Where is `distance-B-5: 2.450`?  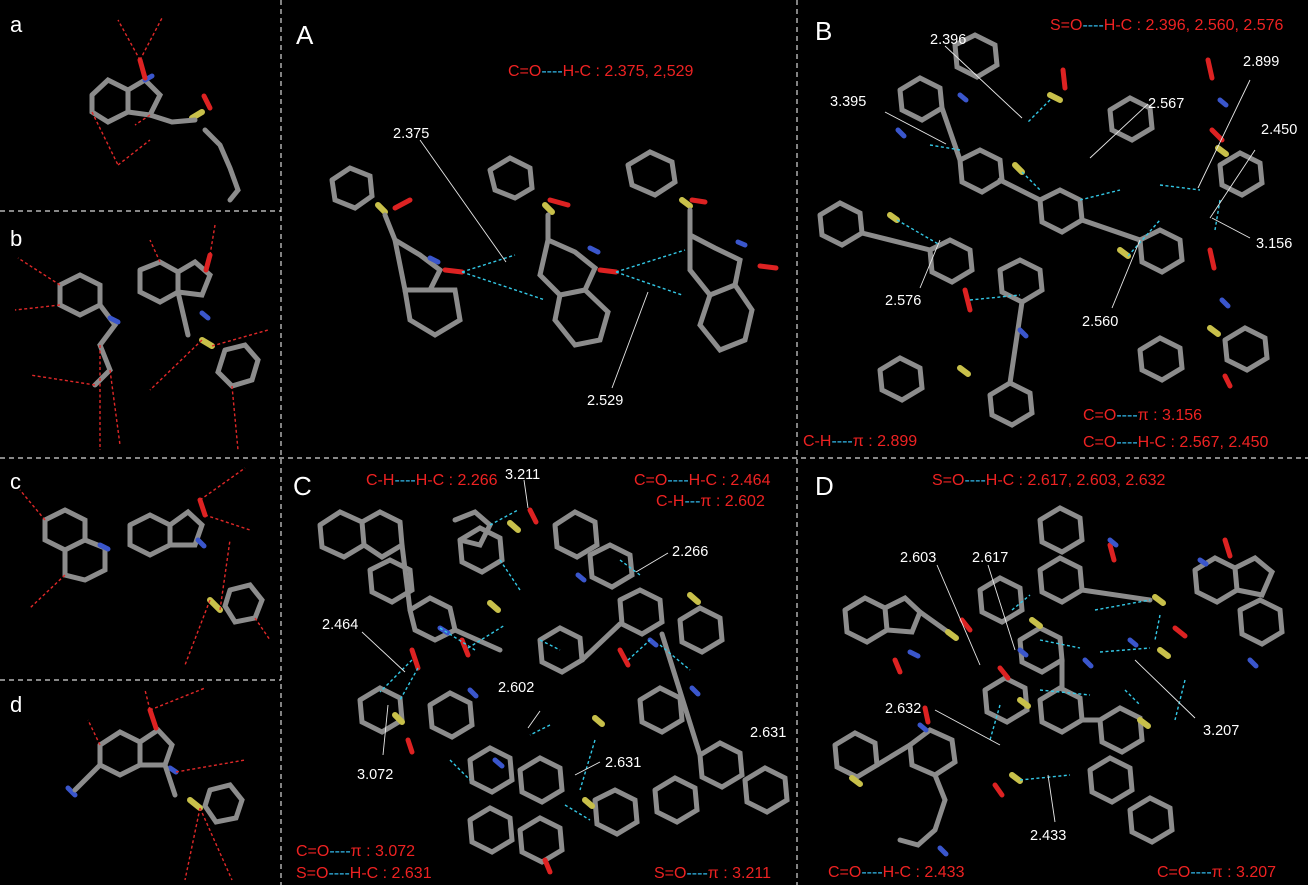
distance-B-5: 2.450 is located at coordinates (1279, 130).